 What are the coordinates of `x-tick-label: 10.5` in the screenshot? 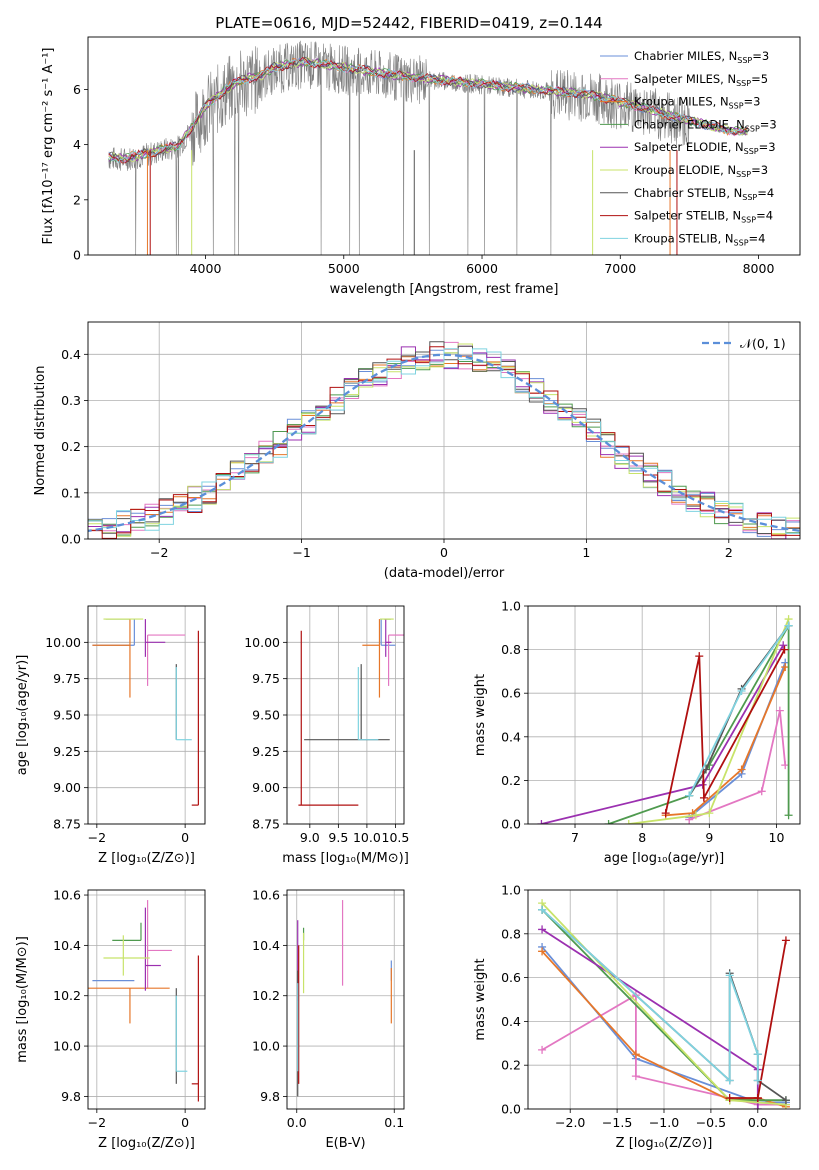 It's located at (396, 837).